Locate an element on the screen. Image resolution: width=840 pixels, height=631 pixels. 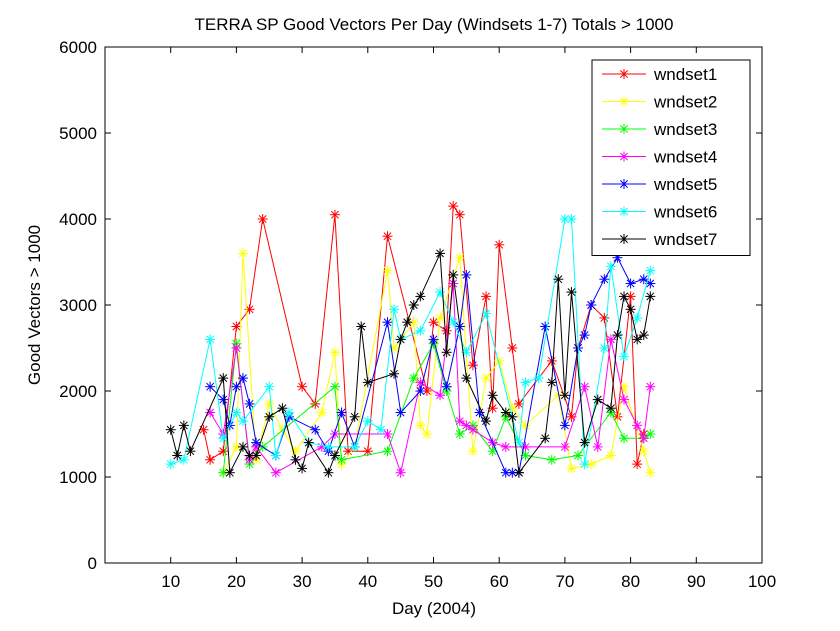
x-tick-label: 30 is located at coordinates (302, 581).